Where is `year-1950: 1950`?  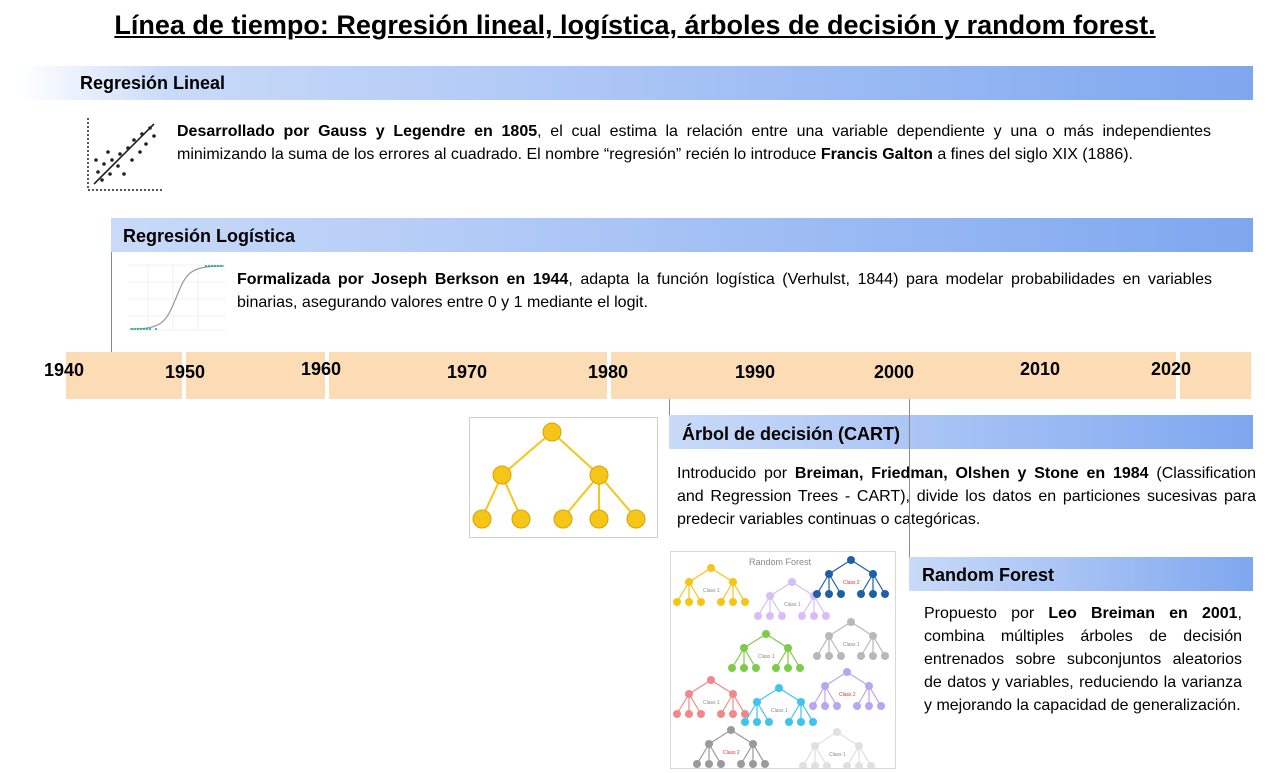 year-1950: 1950 is located at coordinates (185, 372).